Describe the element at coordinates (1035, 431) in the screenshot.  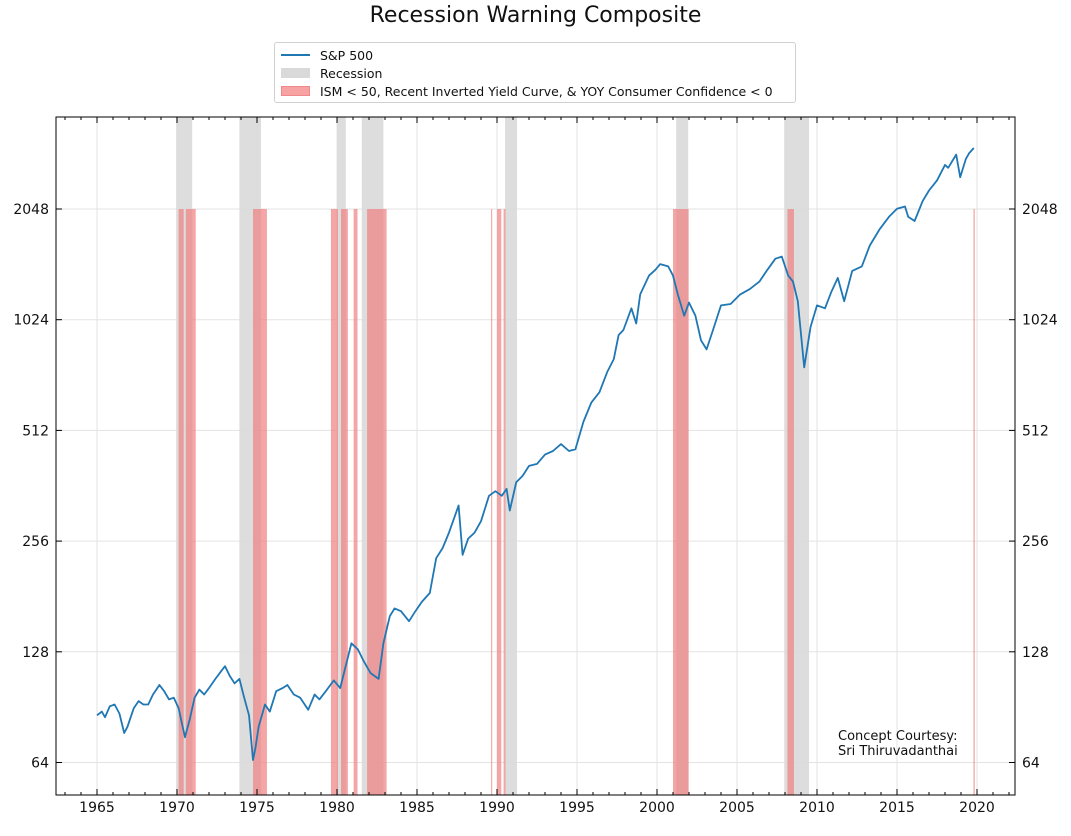
I see `y-tick-label-right: 512` at that location.